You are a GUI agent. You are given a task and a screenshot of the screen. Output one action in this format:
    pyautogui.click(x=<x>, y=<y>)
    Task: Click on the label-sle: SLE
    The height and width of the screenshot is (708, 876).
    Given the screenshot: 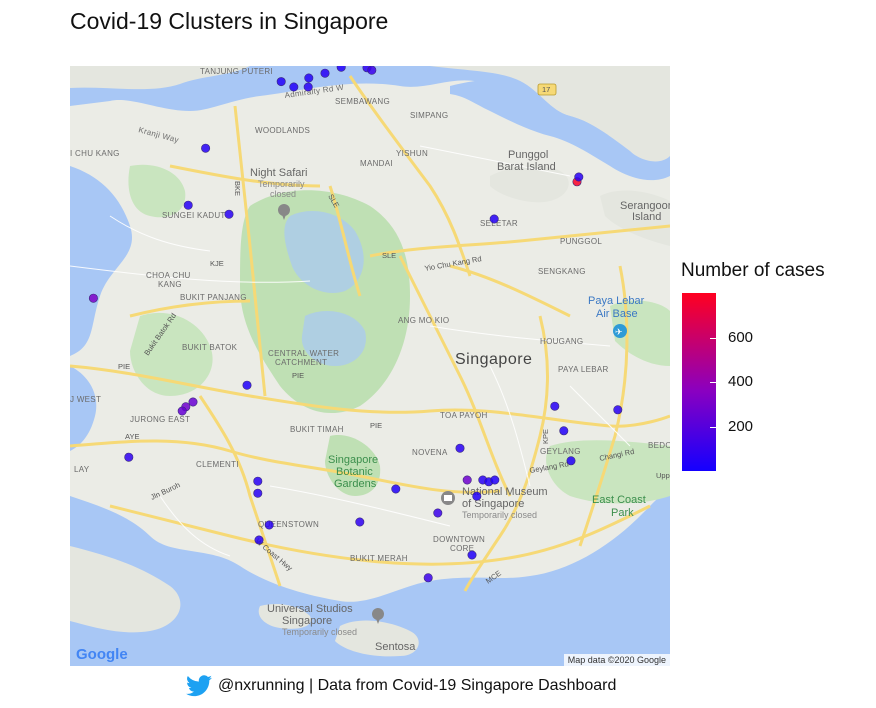 What is the action you would take?
    pyautogui.click(x=389, y=255)
    